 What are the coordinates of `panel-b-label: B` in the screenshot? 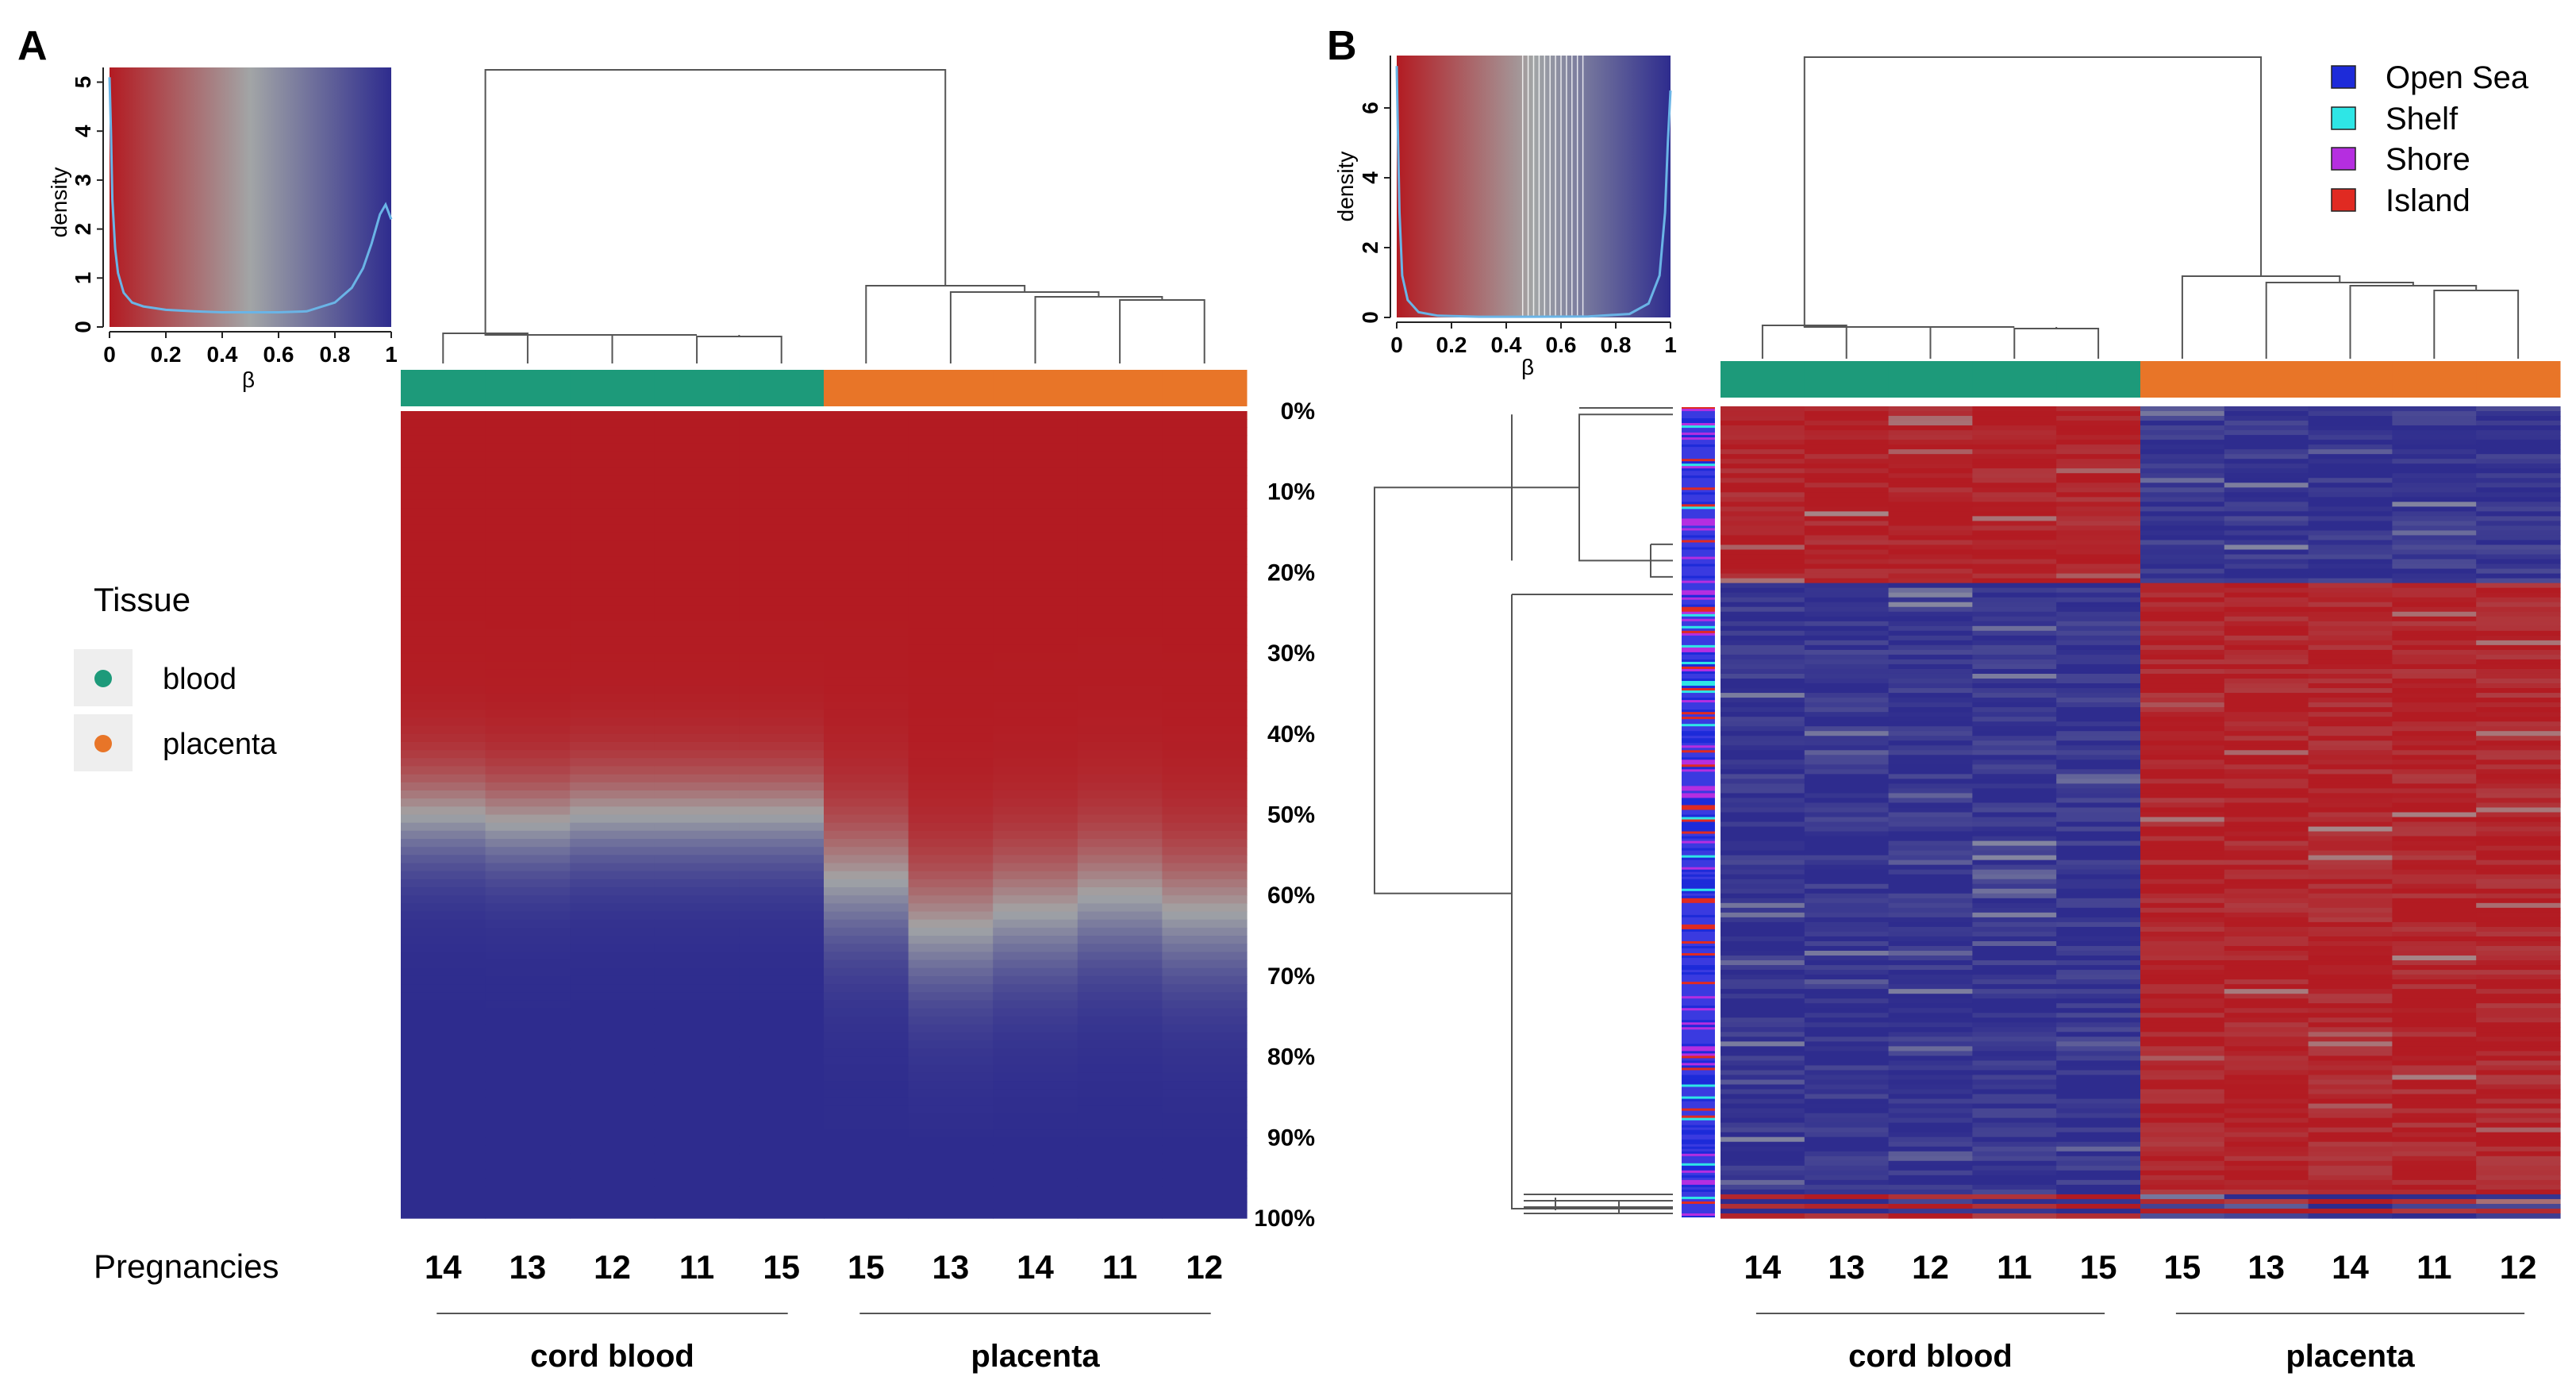 It's located at (1342, 46).